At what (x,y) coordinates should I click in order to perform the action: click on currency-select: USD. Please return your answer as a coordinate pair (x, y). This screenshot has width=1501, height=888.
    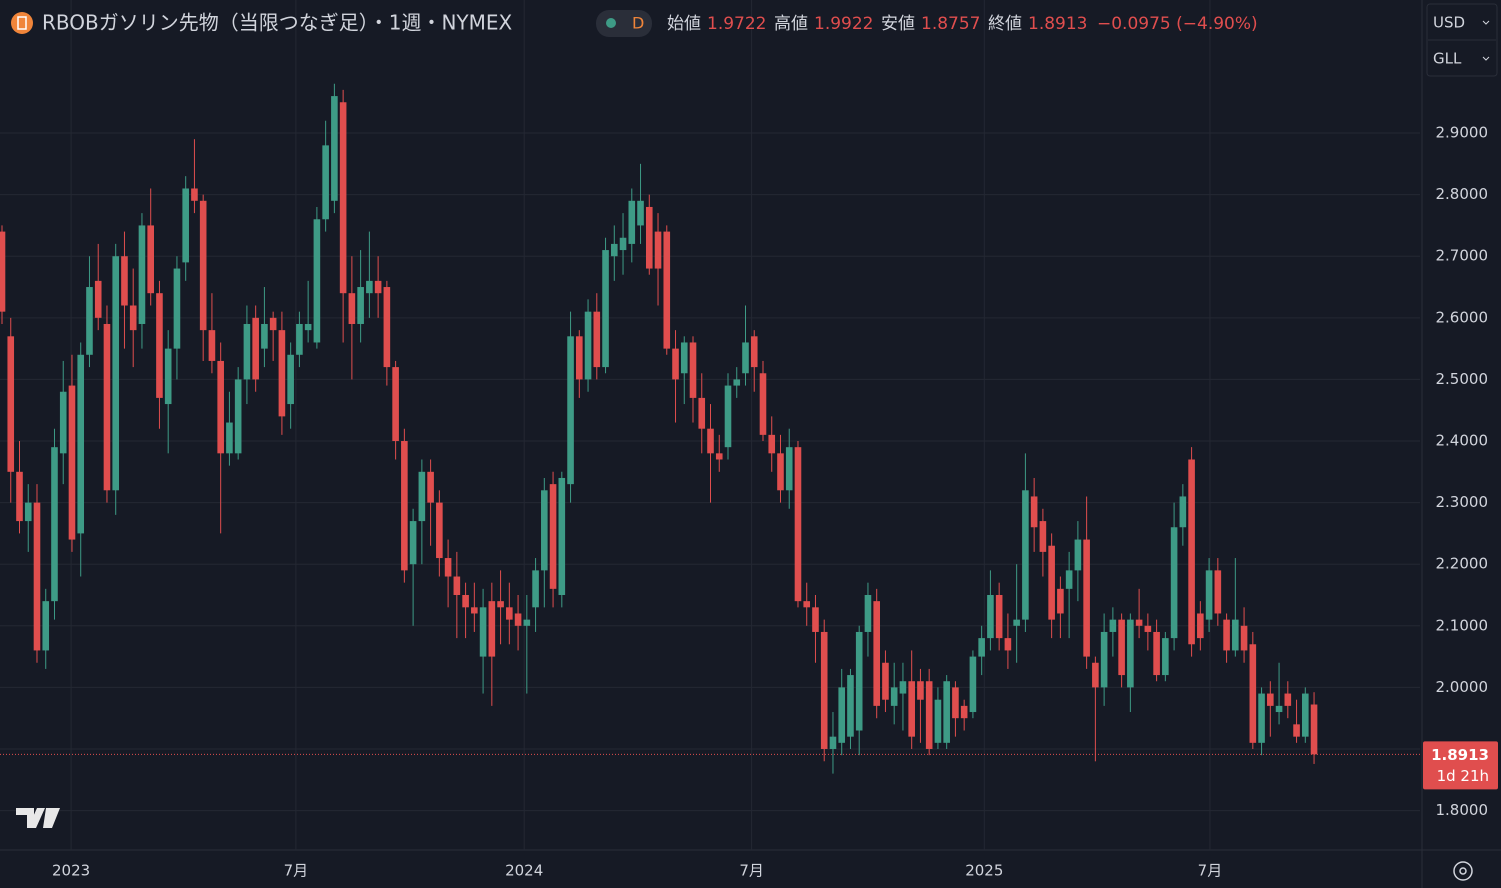
    Looking at the image, I should click on (1449, 23).